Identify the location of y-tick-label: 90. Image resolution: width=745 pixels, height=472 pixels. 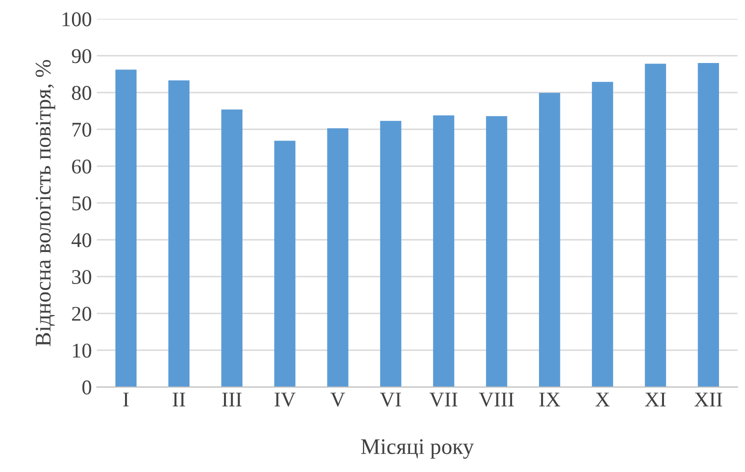
(82, 56).